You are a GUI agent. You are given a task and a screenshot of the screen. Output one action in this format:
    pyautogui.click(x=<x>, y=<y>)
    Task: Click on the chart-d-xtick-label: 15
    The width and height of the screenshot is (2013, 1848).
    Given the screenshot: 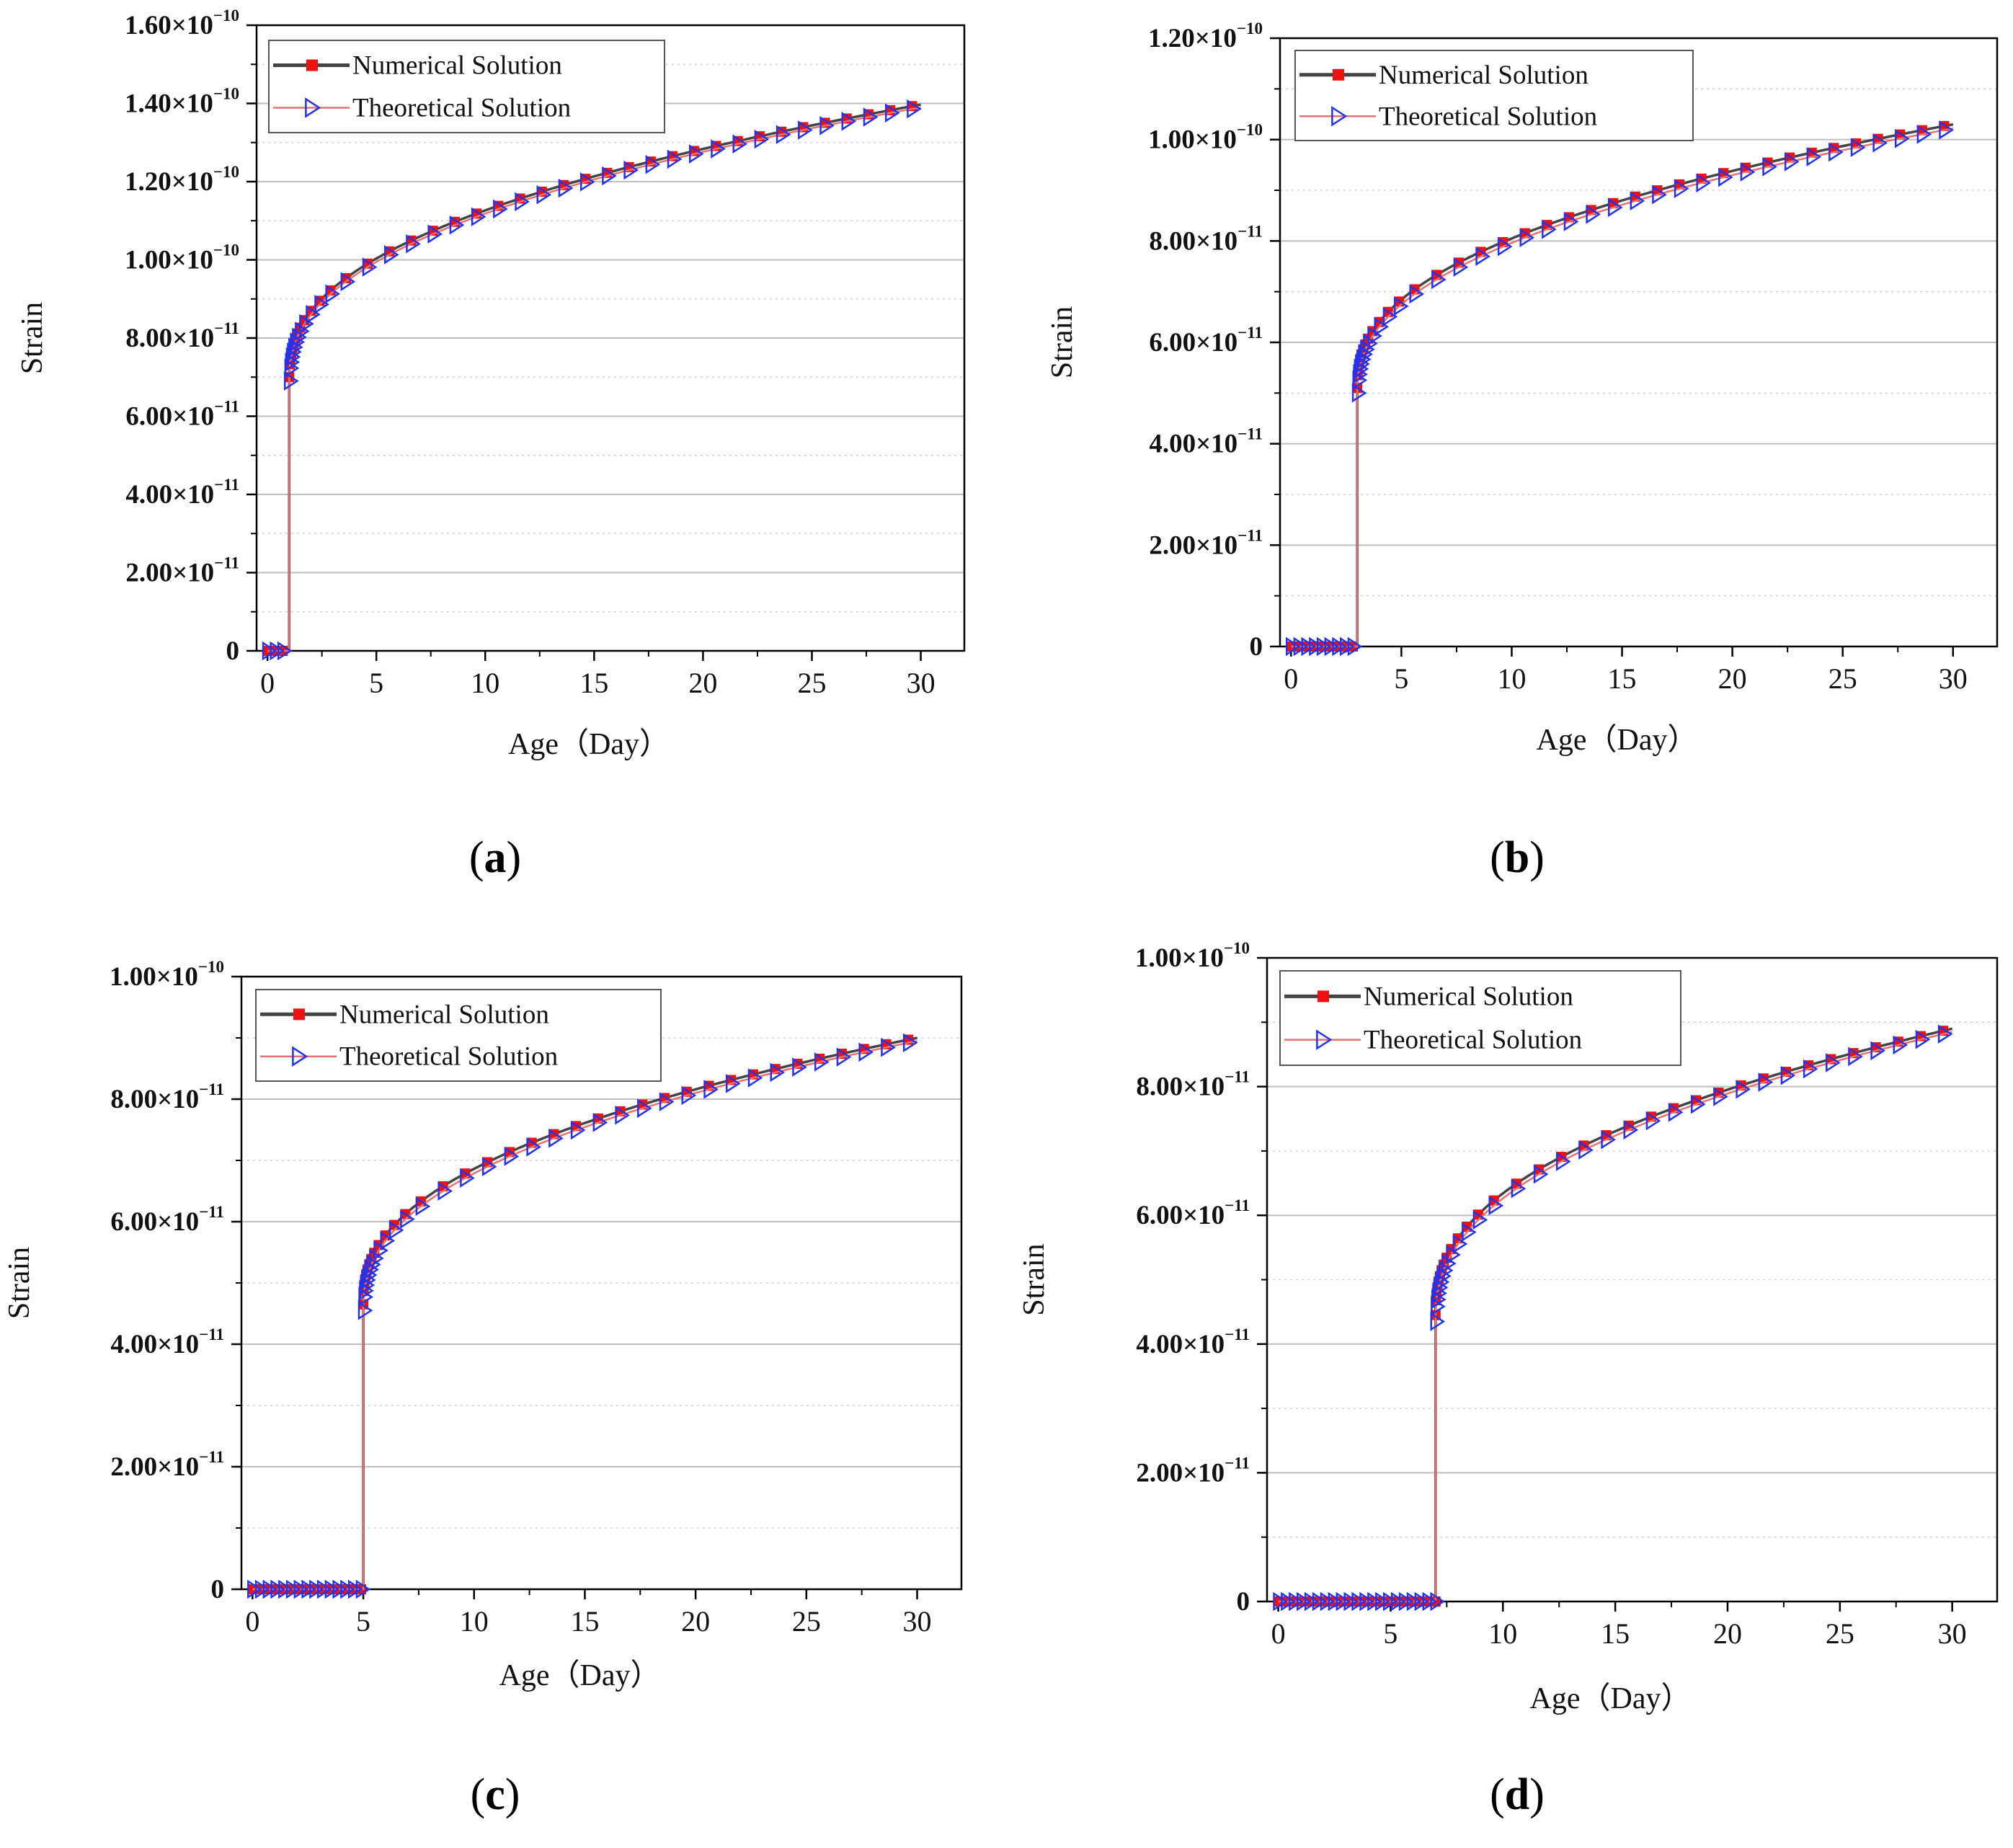 What is the action you would take?
    pyautogui.click(x=1616, y=1633)
    